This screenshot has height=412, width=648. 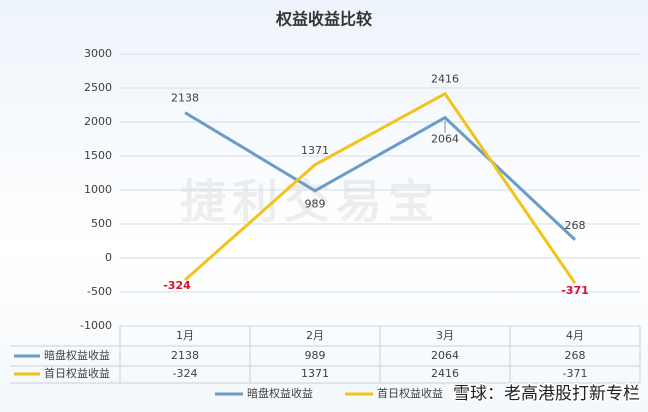 I want to click on table-value: 2064, so click(x=445, y=355).